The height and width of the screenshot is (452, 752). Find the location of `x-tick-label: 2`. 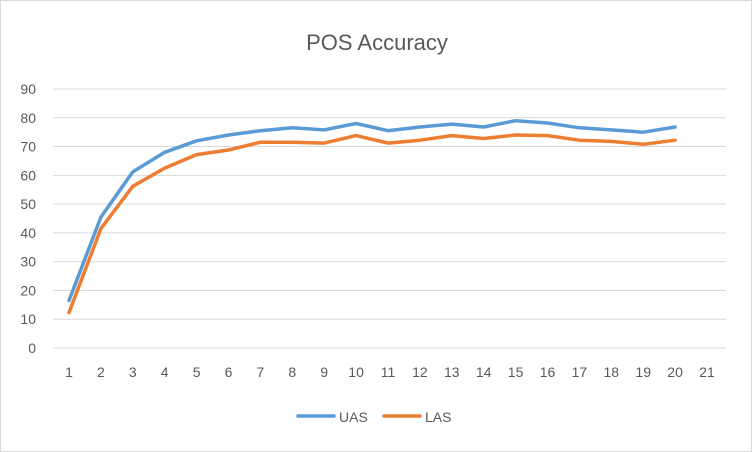

x-tick-label: 2 is located at coordinates (101, 372).